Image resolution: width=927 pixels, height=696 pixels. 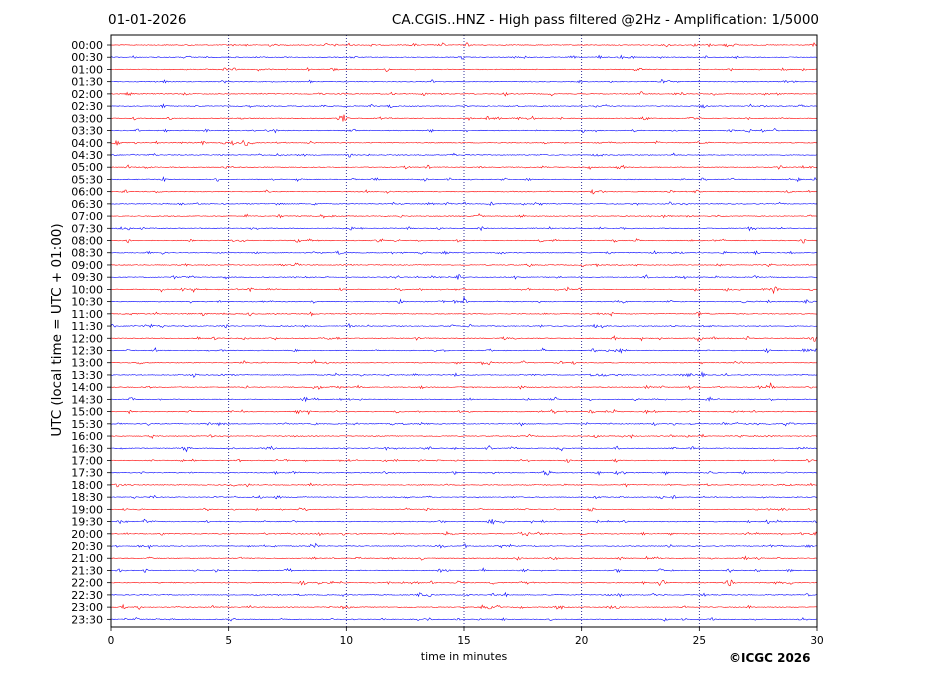 I want to click on y-tick-label-23:30: 23:30, so click(x=87, y=619).